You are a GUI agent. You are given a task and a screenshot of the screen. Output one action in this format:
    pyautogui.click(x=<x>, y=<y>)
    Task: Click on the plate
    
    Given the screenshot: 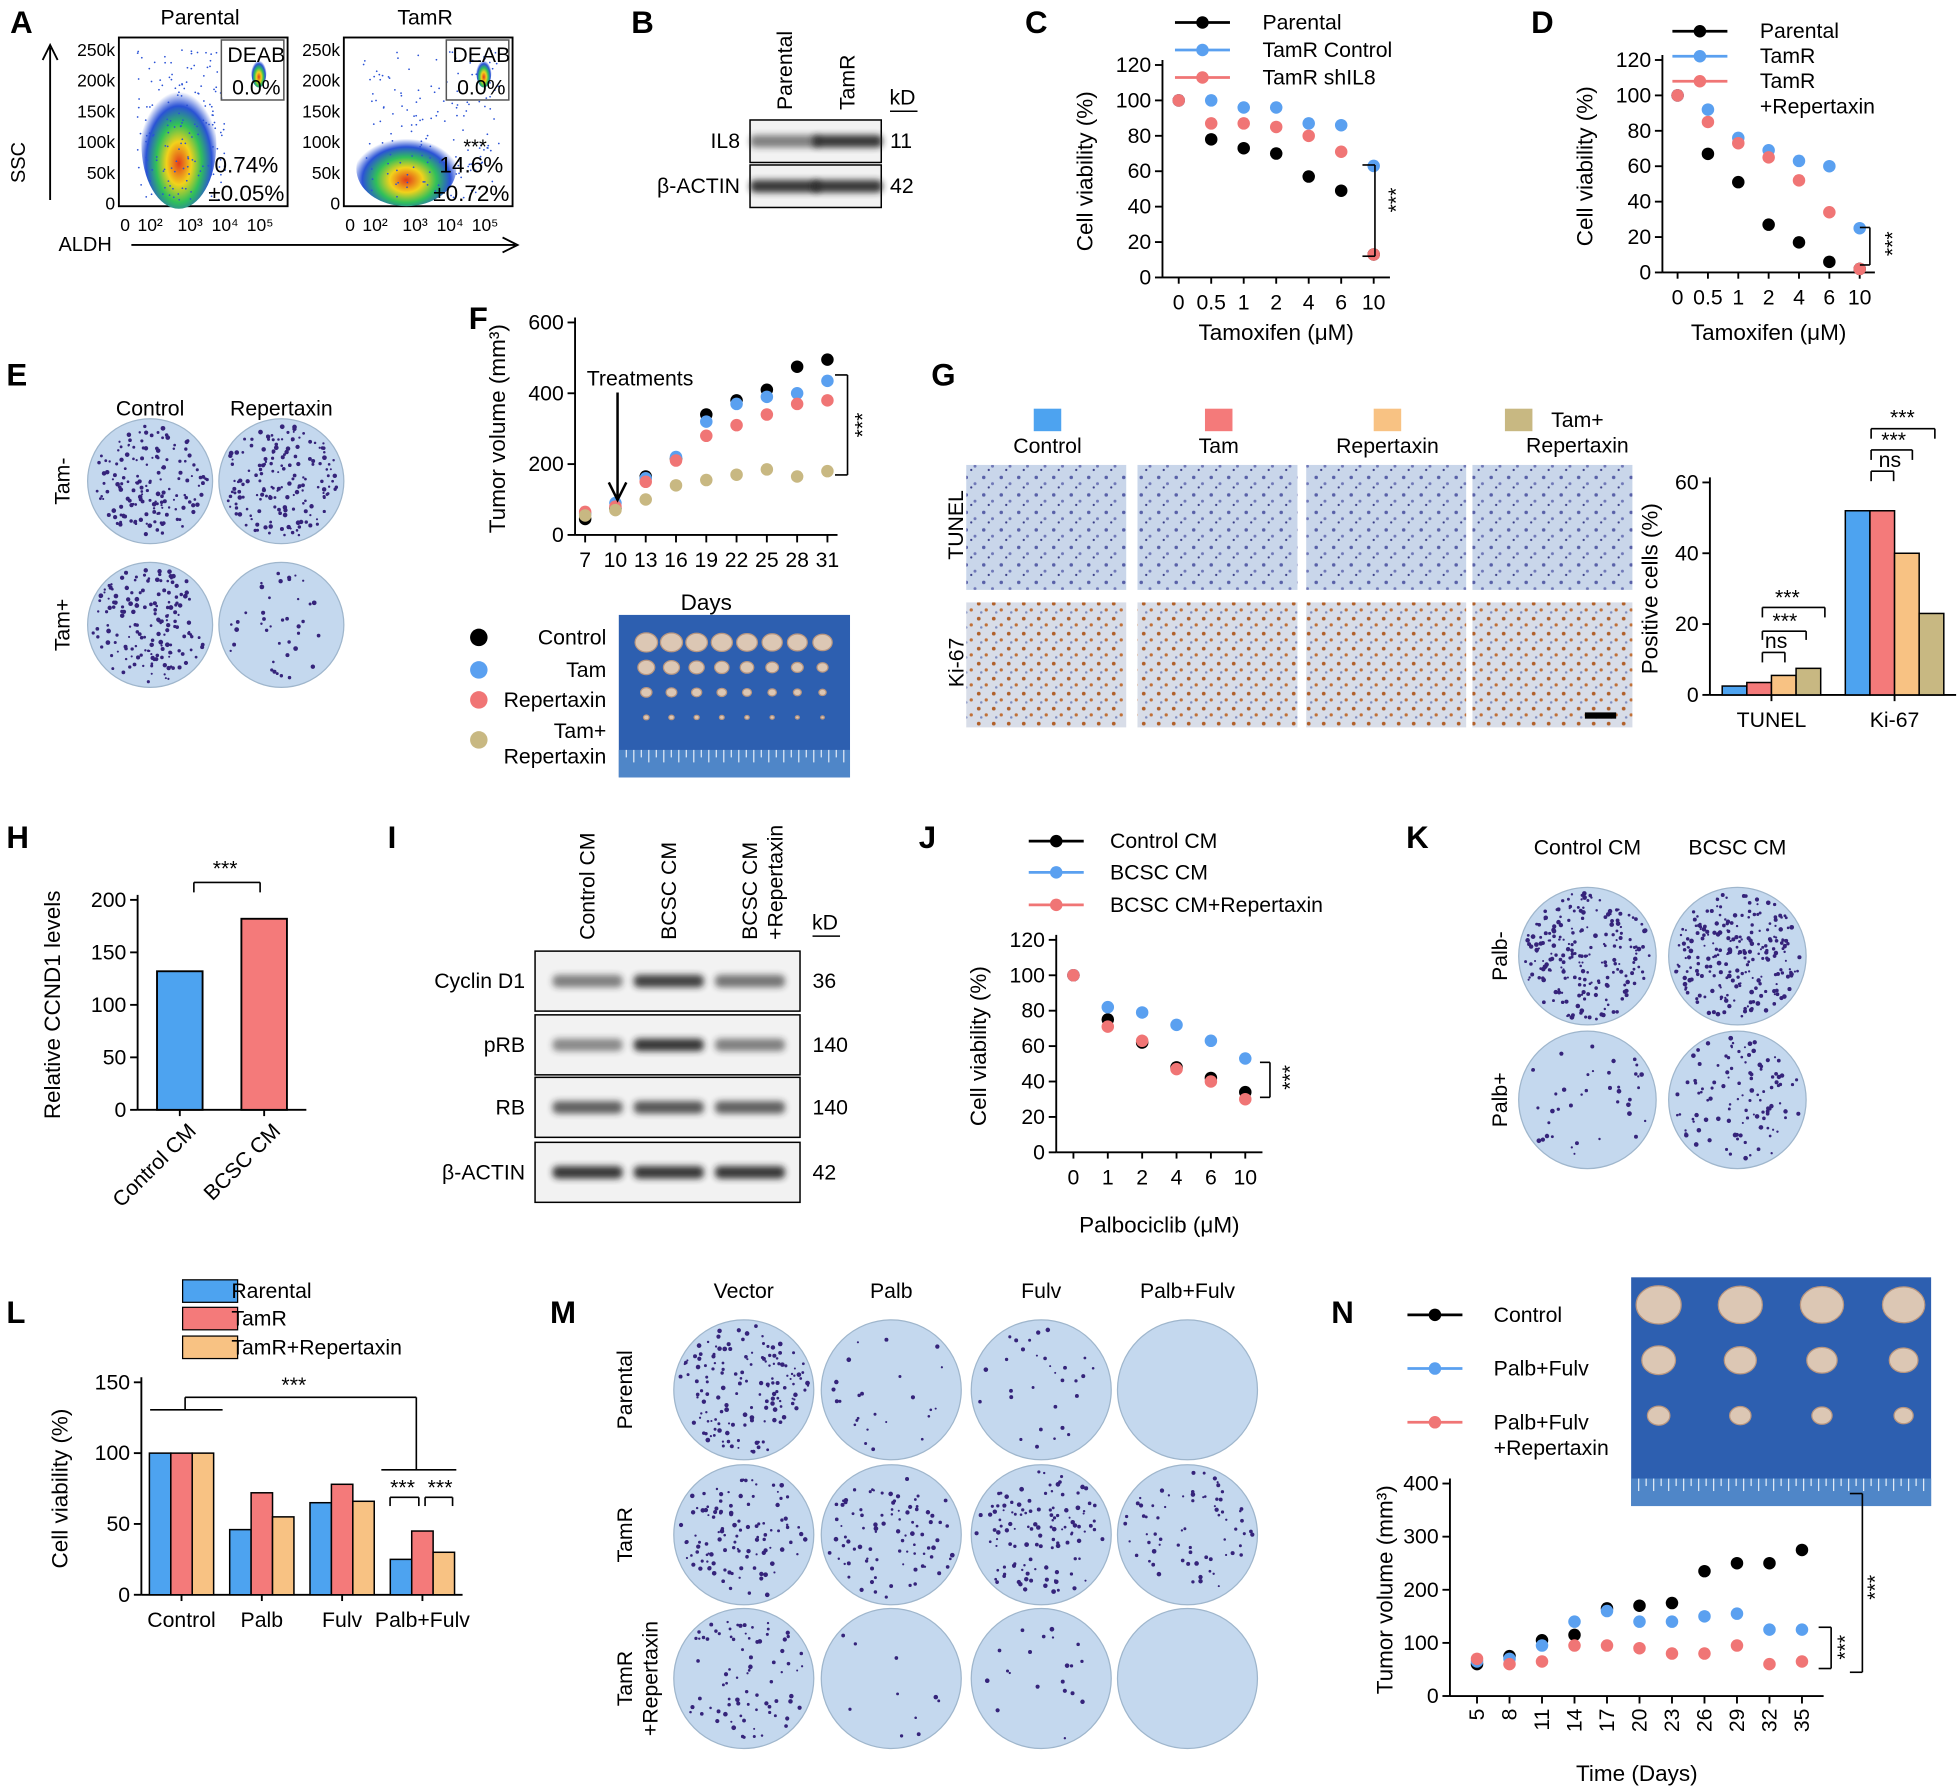 What is the action you would take?
    pyautogui.click(x=891, y=1678)
    